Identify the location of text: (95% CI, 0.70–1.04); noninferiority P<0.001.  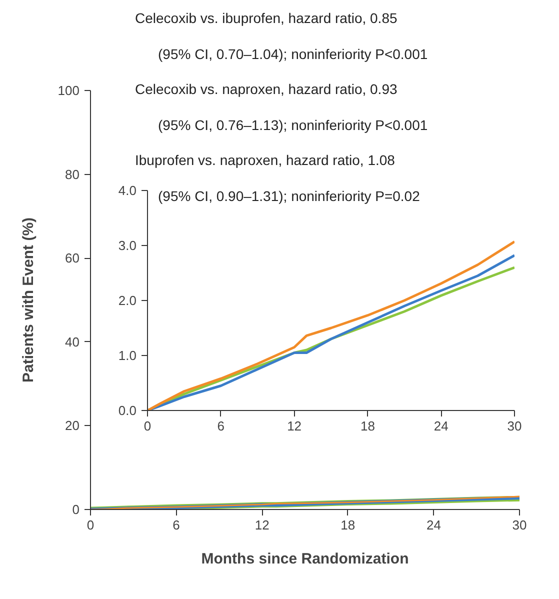
(293, 54).